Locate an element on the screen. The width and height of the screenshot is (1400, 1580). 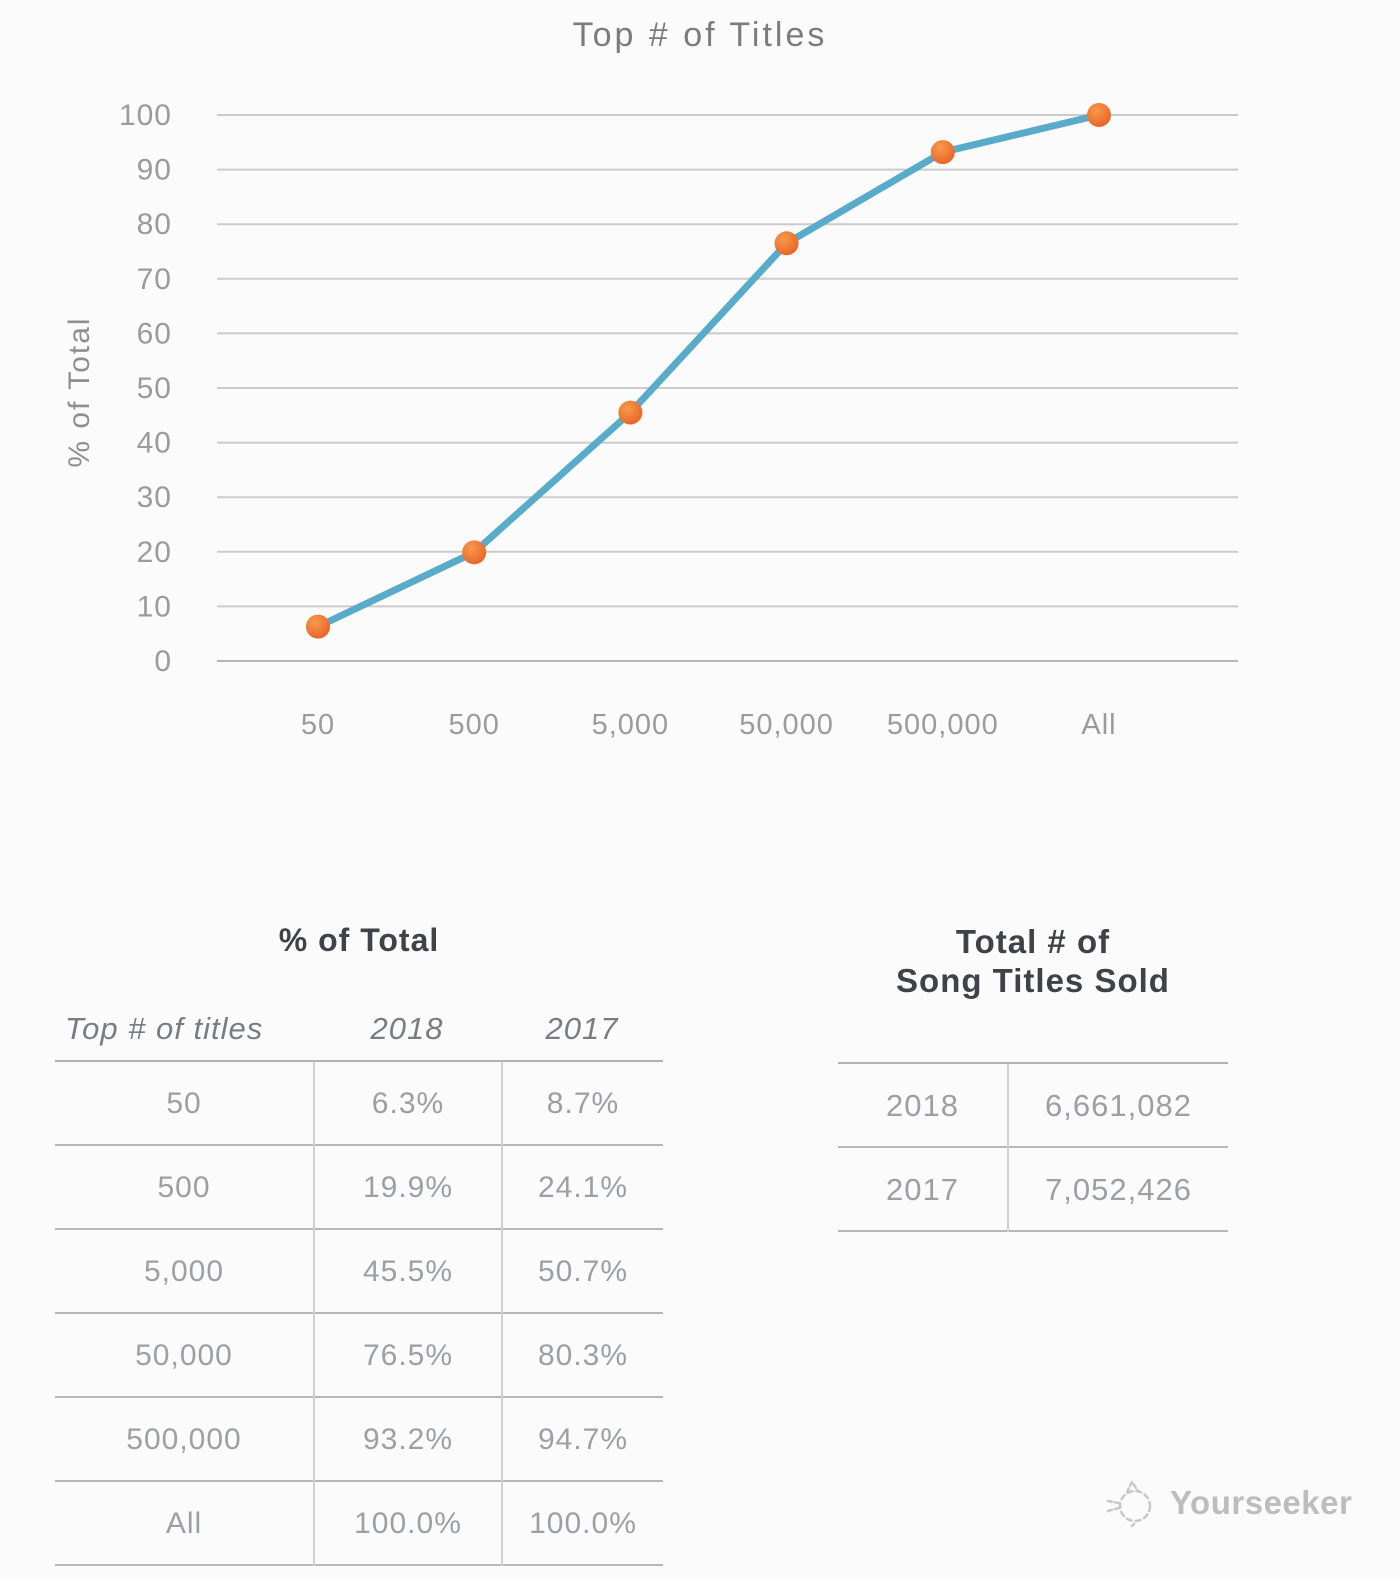
table-row: 500 19.9% 24.1% is located at coordinates (359, 1188).